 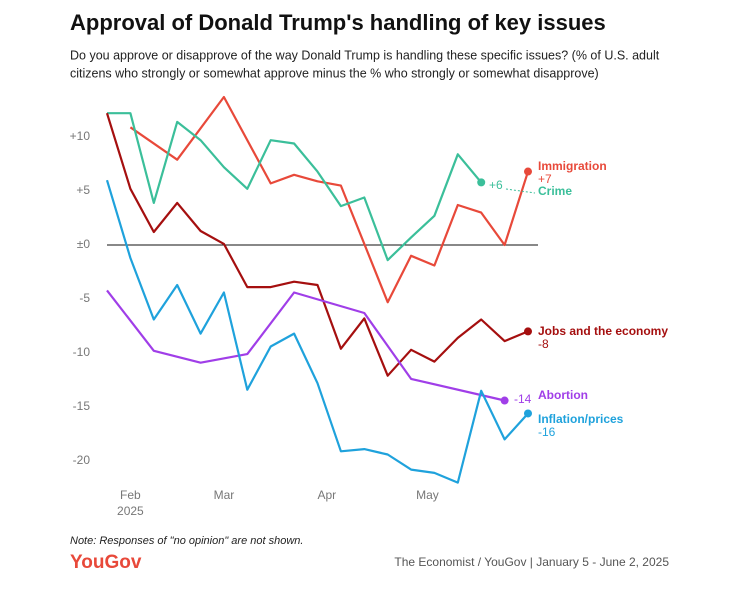 I want to click on y-tick-label: -15, so click(x=82, y=406).